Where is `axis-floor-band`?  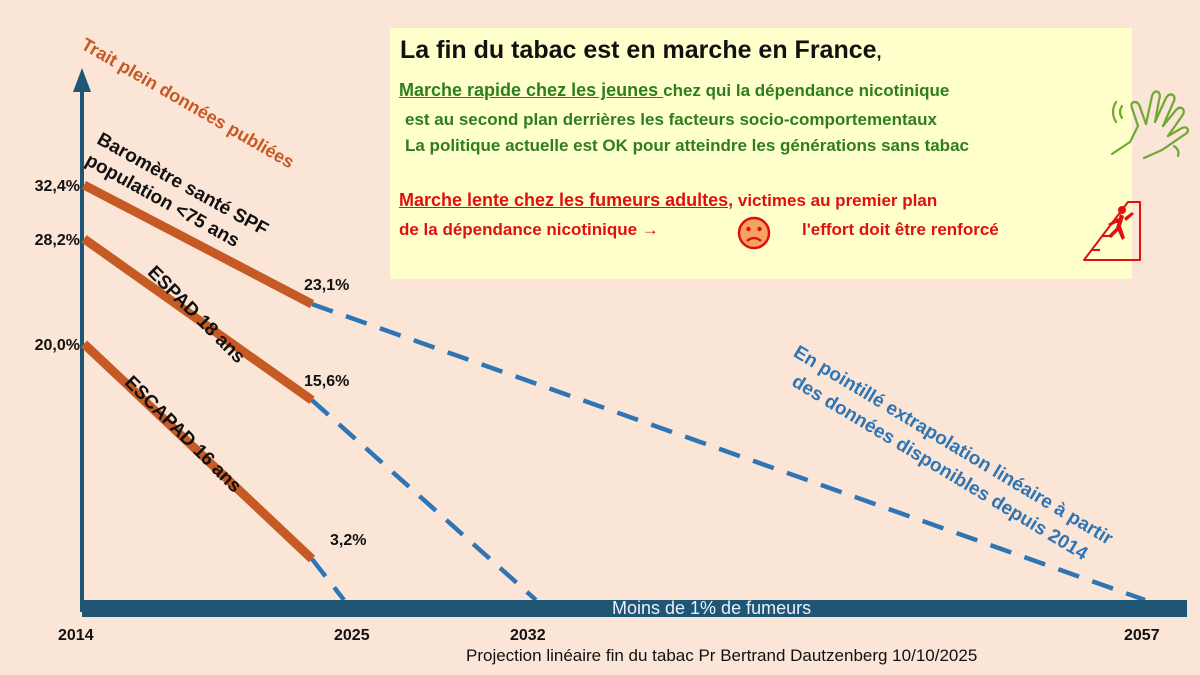
axis-floor-band is located at coordinates (634, 608).